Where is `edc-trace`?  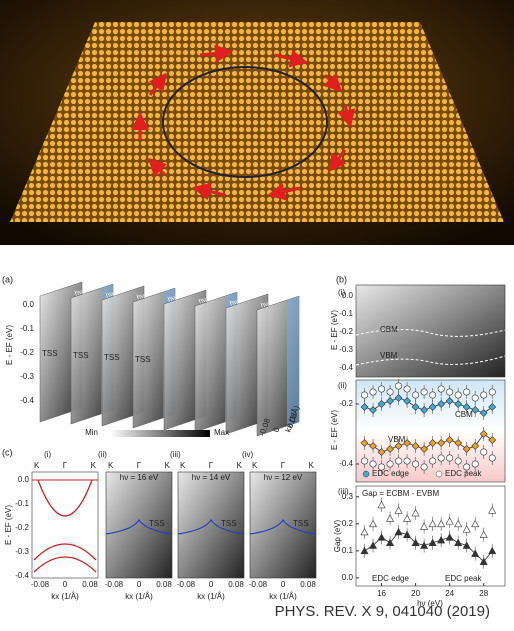
edc-trace is located at coordinates (211, 526).